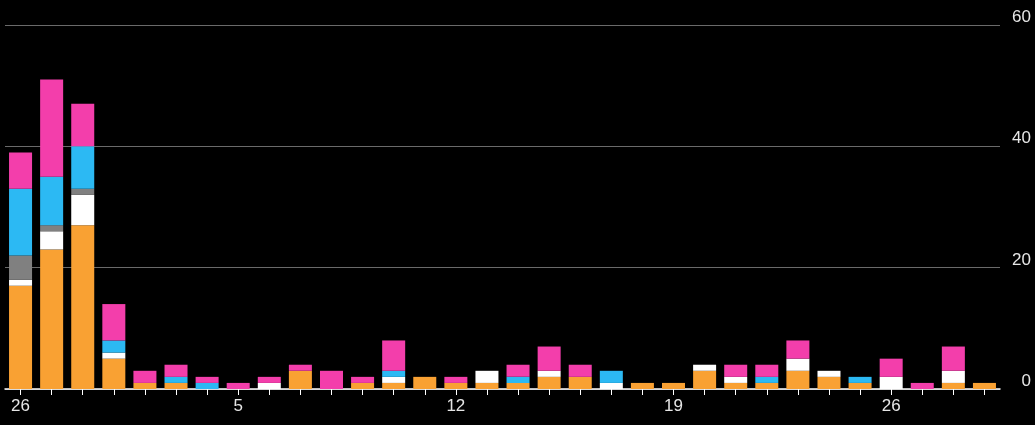 The height and width of the screenshot is (425, 1035). What do you see at coordinates (456, 405) in the screenshot?
I see `x-tick-label: 12` at bounding box center [456, 405].